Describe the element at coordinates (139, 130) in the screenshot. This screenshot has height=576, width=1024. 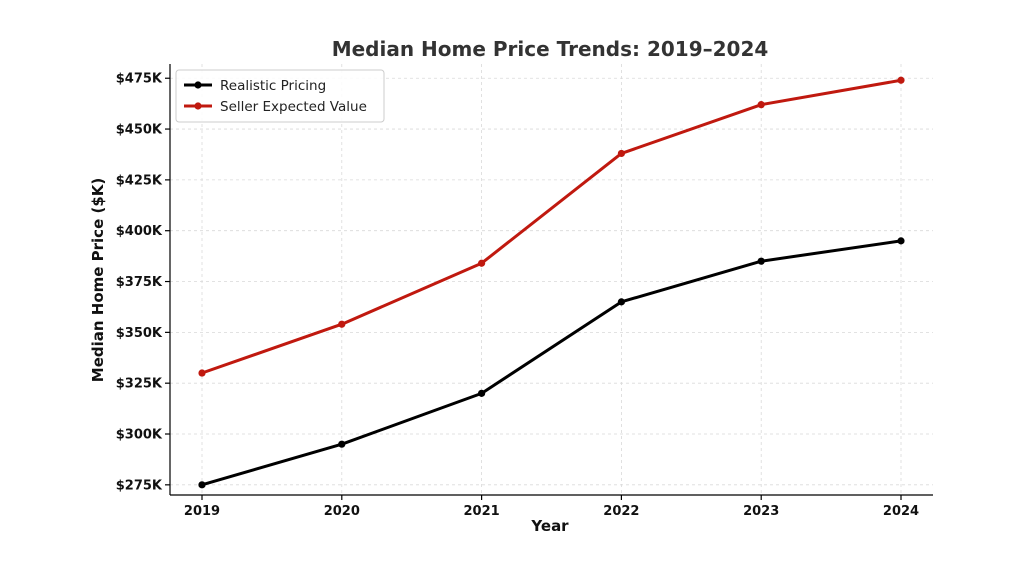
I see `y-tick-label: $450K` at that location.